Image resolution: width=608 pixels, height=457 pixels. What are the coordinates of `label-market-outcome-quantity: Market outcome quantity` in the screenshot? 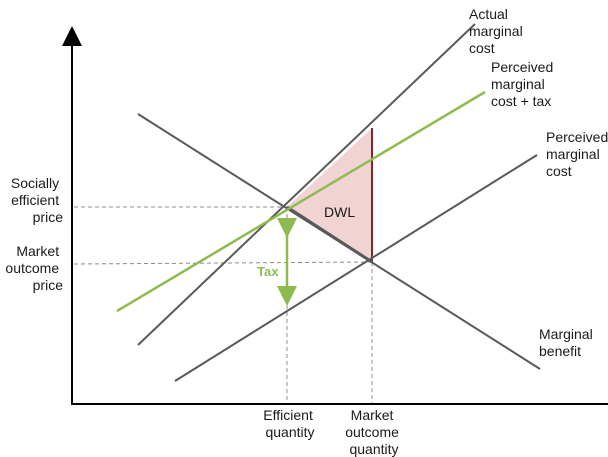 It's located at (374, 432).